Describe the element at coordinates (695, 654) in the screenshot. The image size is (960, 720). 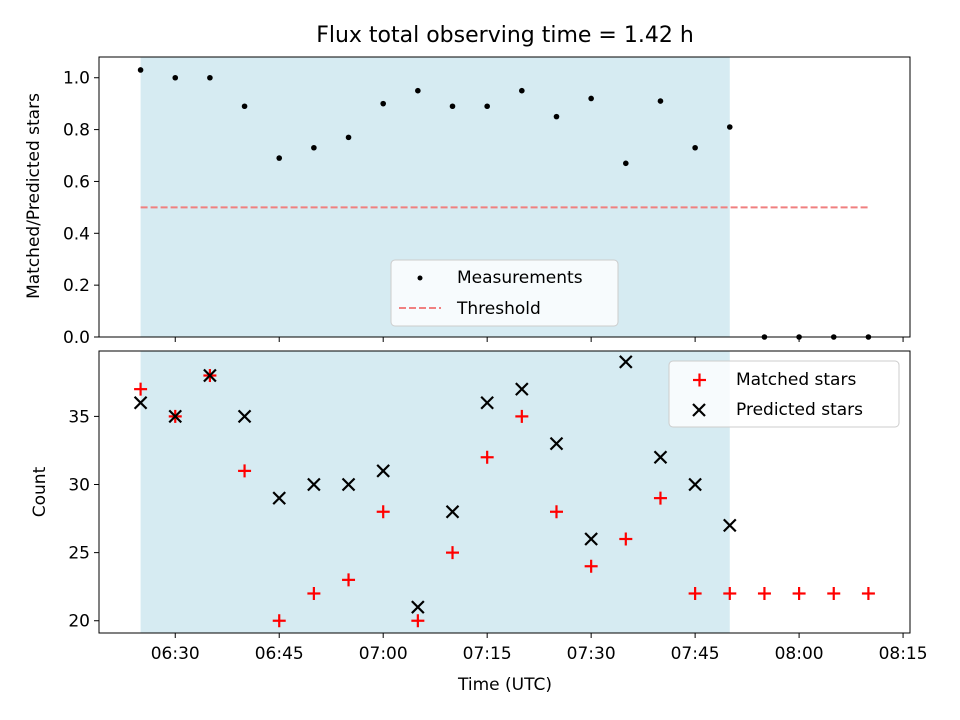
I see `x-tick-label: 07:45` at that location.